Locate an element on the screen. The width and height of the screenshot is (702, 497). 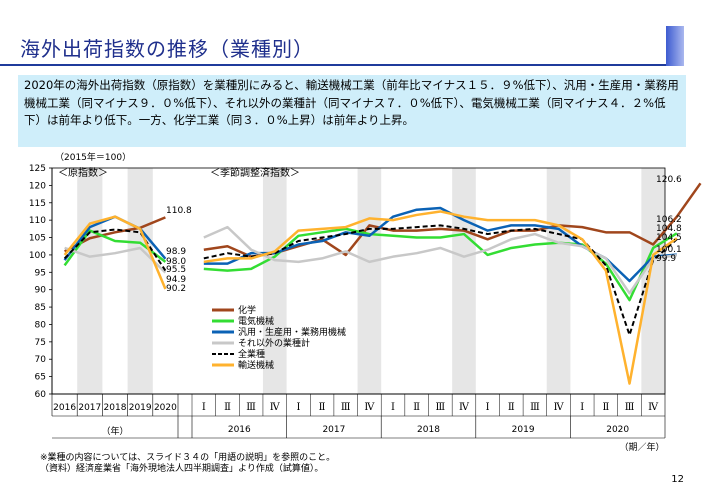
quarterly-end-label-chemical: 120.6 is located at coordinates (669, 180).